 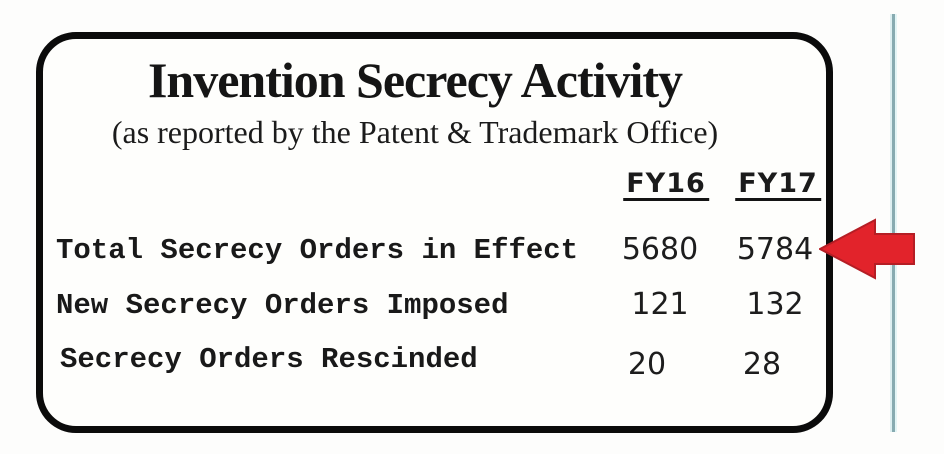 I want to click on figure-title: Invention Secrecy Activity, so click(x=415, y=80).